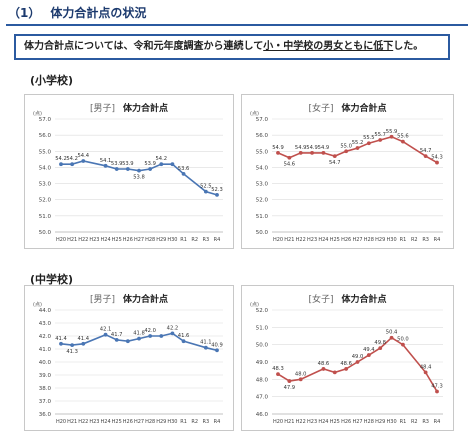 The image size is (474, 435). What do you see at coordinates (52, 279) in the screenshot?
I see `junior-high-school-label: (中学校)` at bounding box center [52, 279].